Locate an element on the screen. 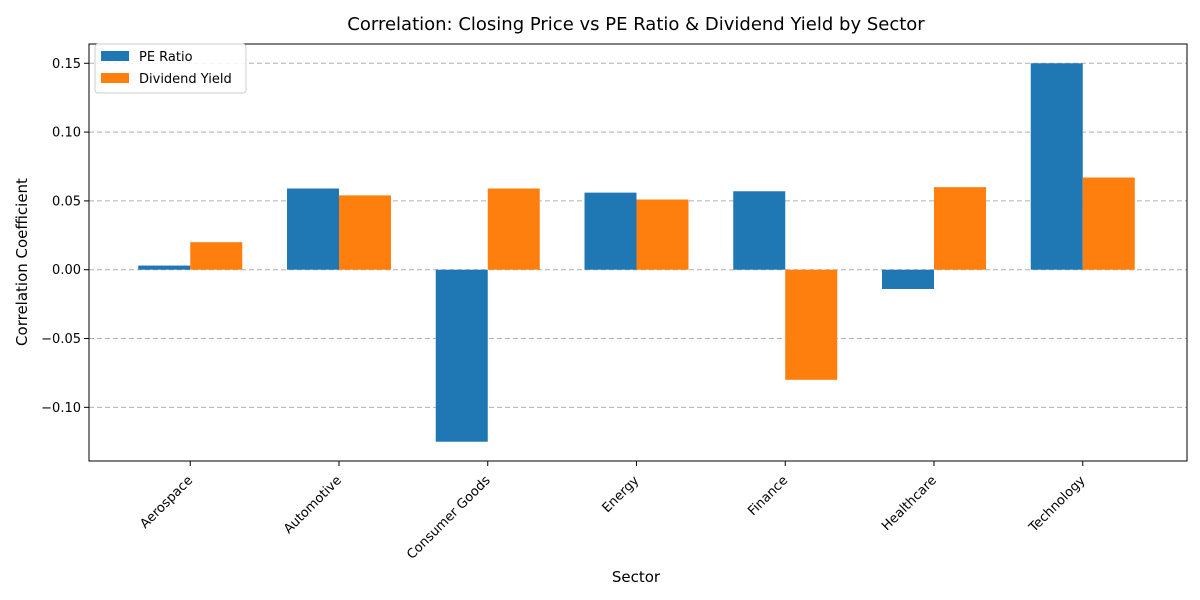  legend: PE Ratio Dividend Yield is located at coordinates (170, 68).